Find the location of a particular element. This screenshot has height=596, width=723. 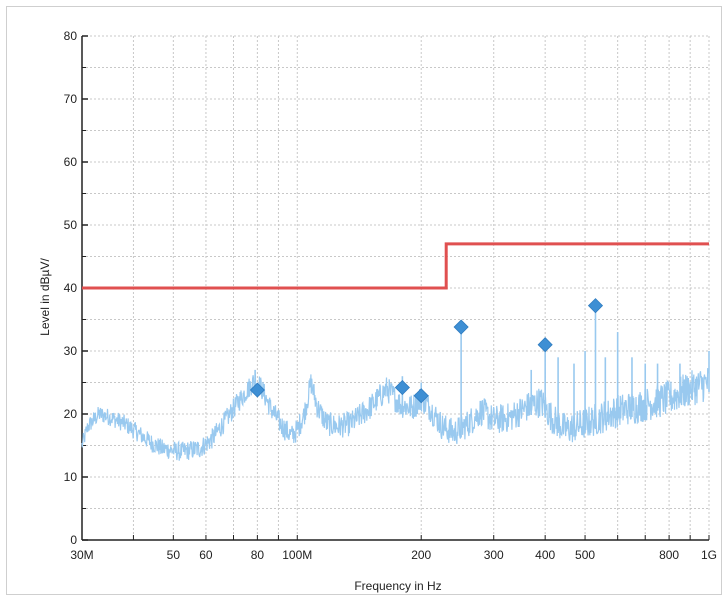

y-axis-label: Level in dBµV/ is located at coordinates (45, 297).